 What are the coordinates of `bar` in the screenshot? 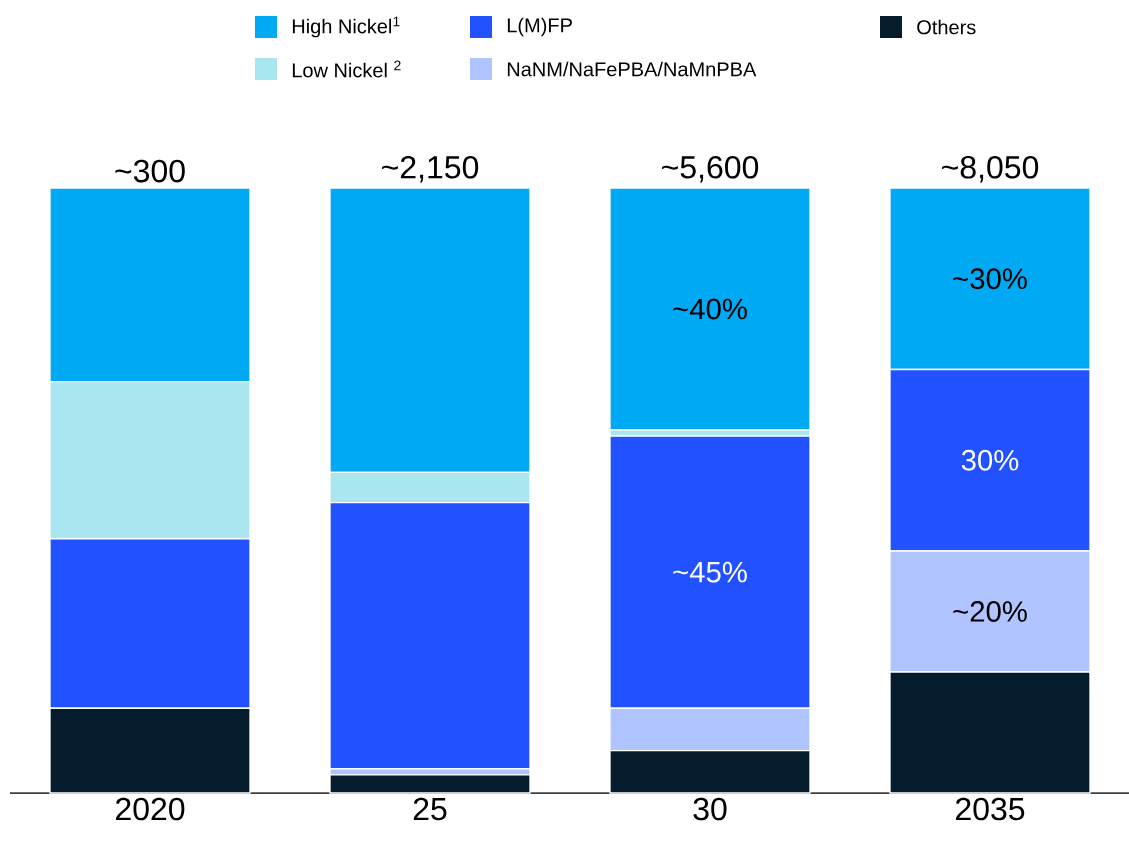 It's located at (710, 309).